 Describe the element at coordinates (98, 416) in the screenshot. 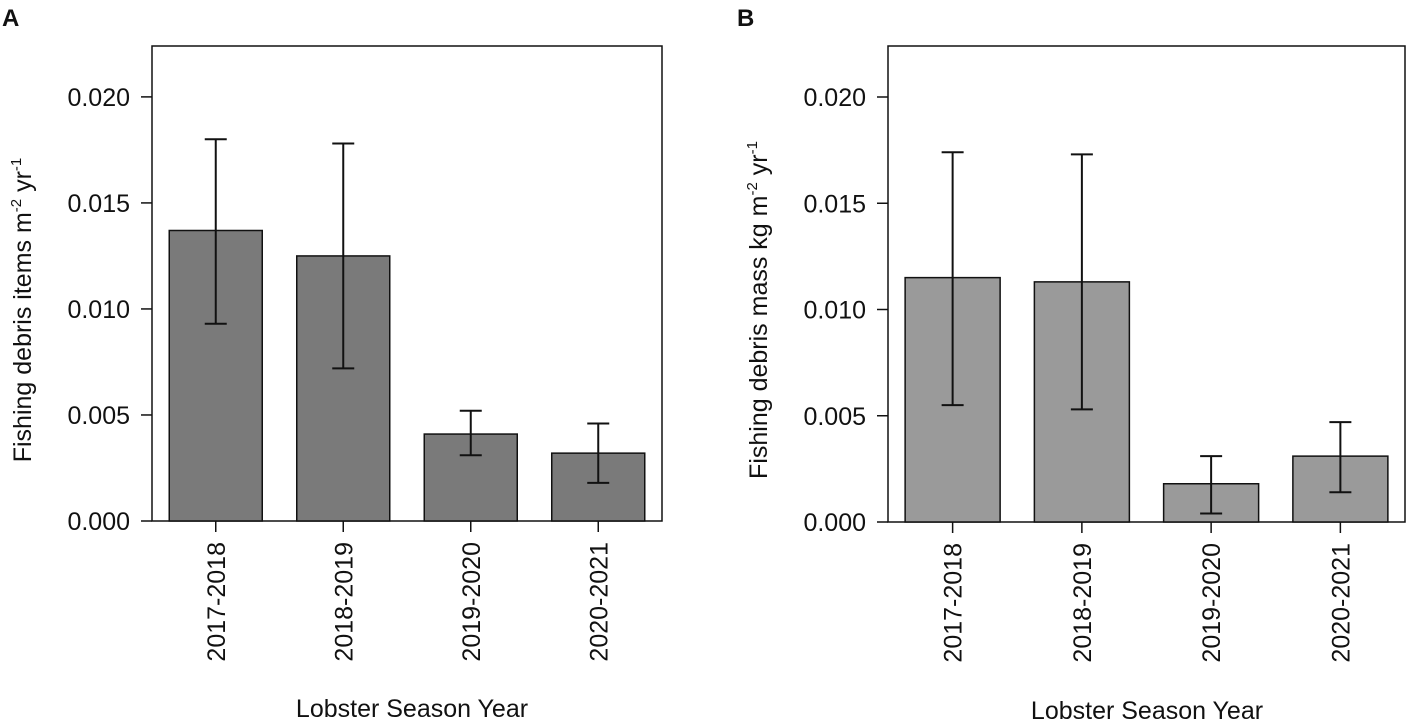

I see `panel-a-y-tick-label: 0.005` at that location.